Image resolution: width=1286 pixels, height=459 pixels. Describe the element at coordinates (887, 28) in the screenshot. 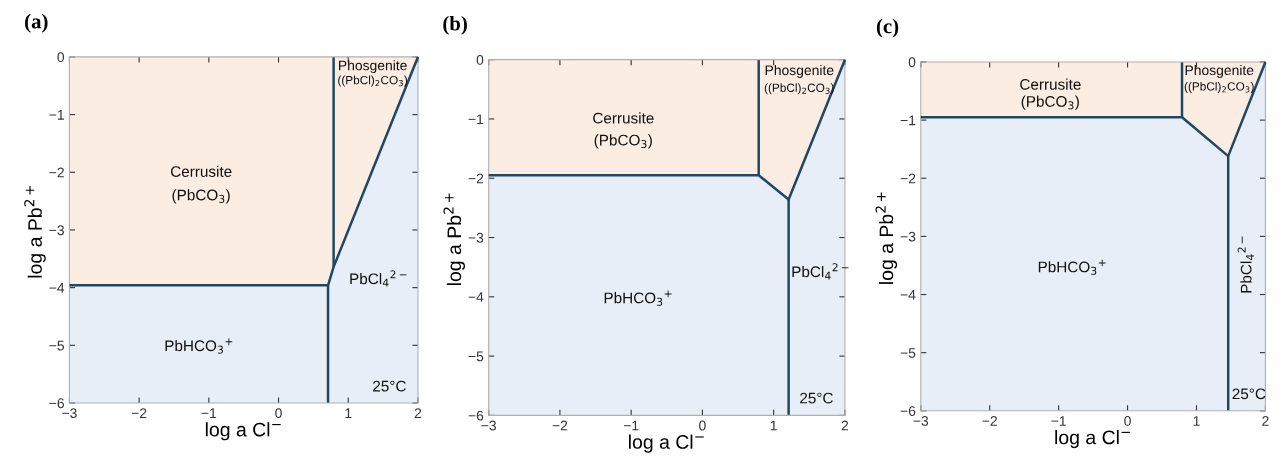

I see `chart-title: (c)` at that location.